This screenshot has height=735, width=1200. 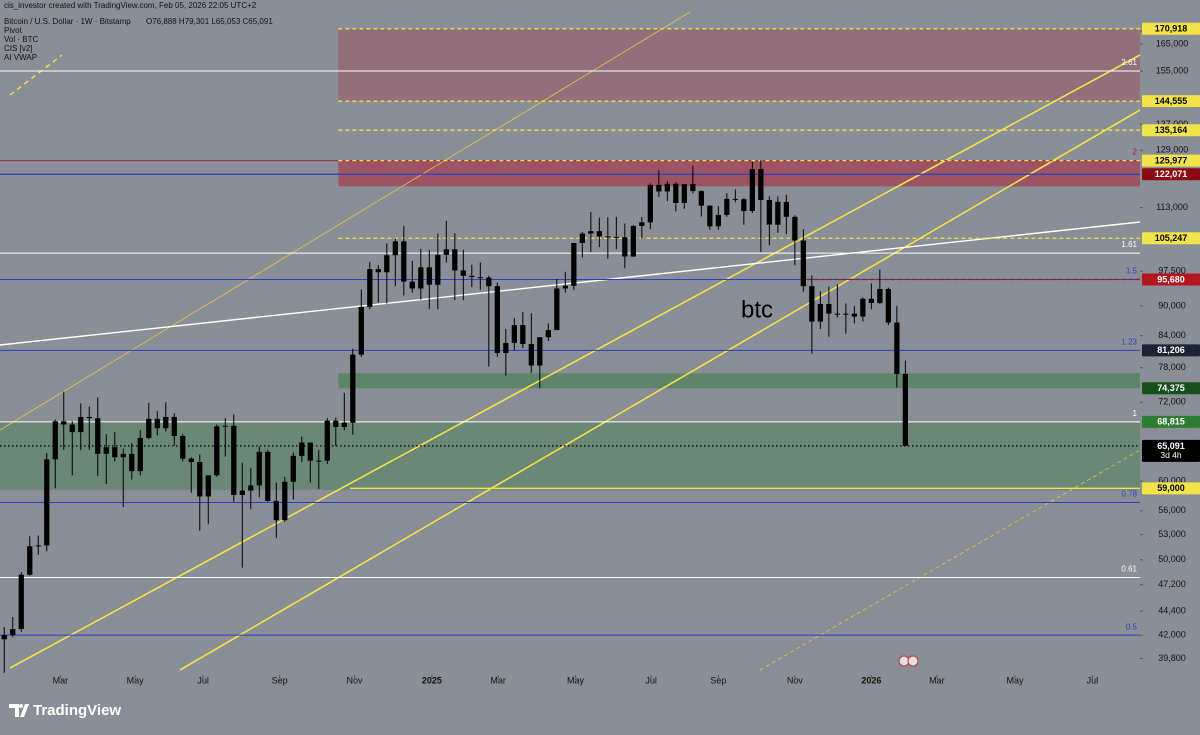 I want to click on y-tick-label: 113,000, so click(x=1172, y=207).